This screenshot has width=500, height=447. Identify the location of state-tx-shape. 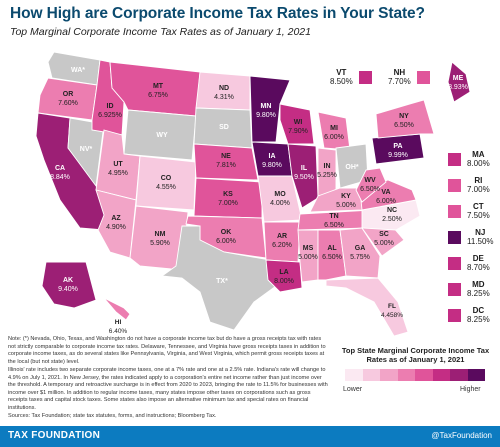
(218, 278).